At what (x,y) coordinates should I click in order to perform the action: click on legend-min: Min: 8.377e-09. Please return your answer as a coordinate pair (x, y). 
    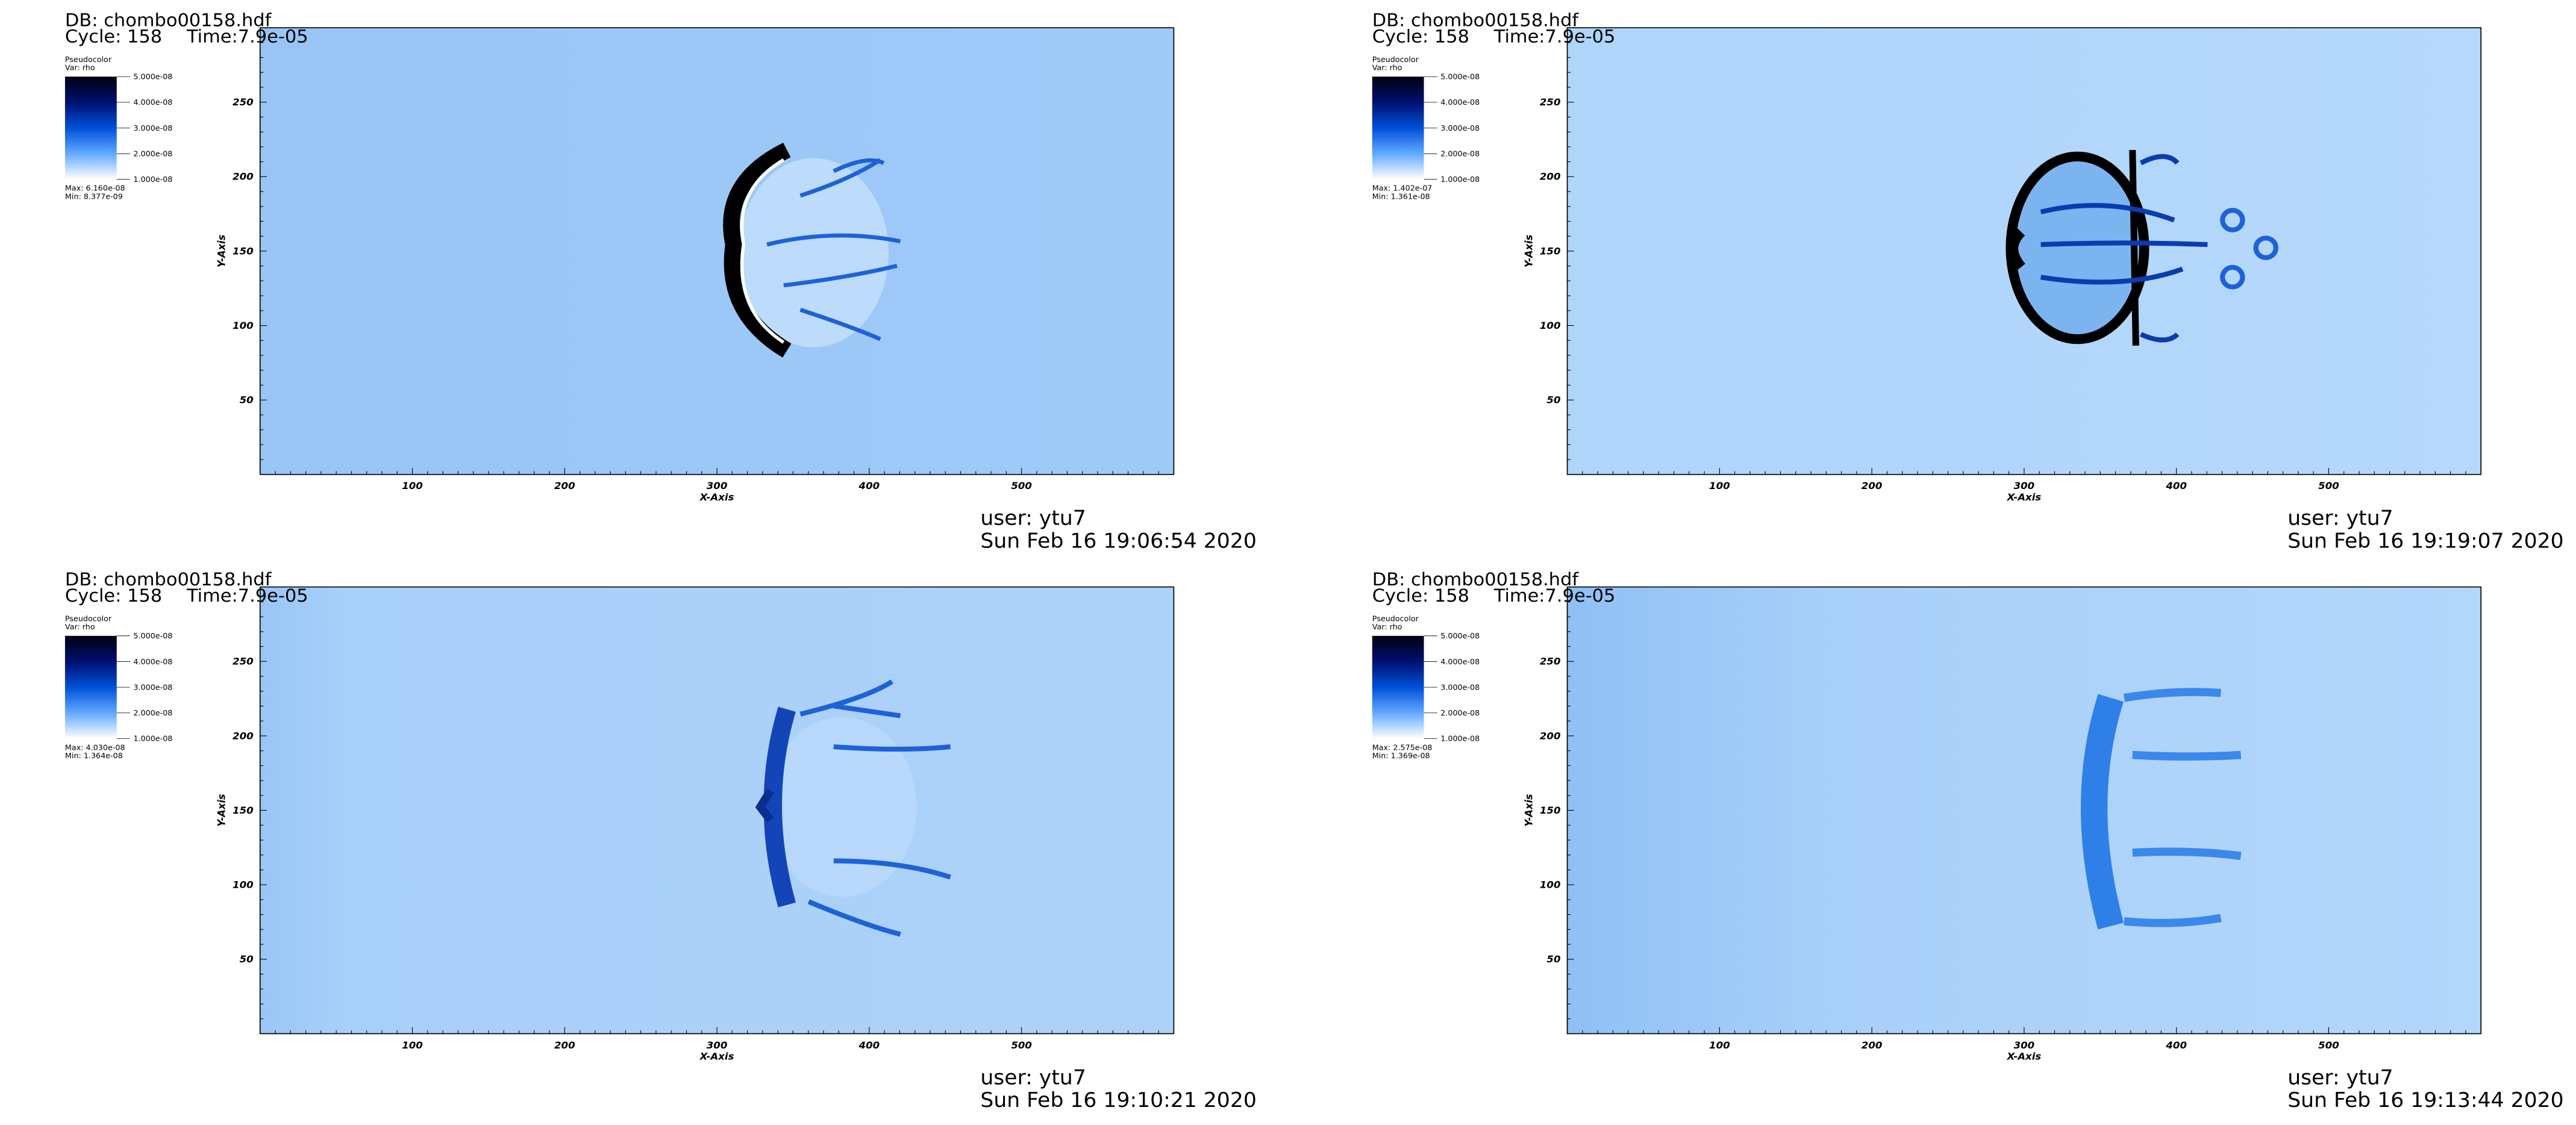
    Looking at the image, I should click on (94, 196).